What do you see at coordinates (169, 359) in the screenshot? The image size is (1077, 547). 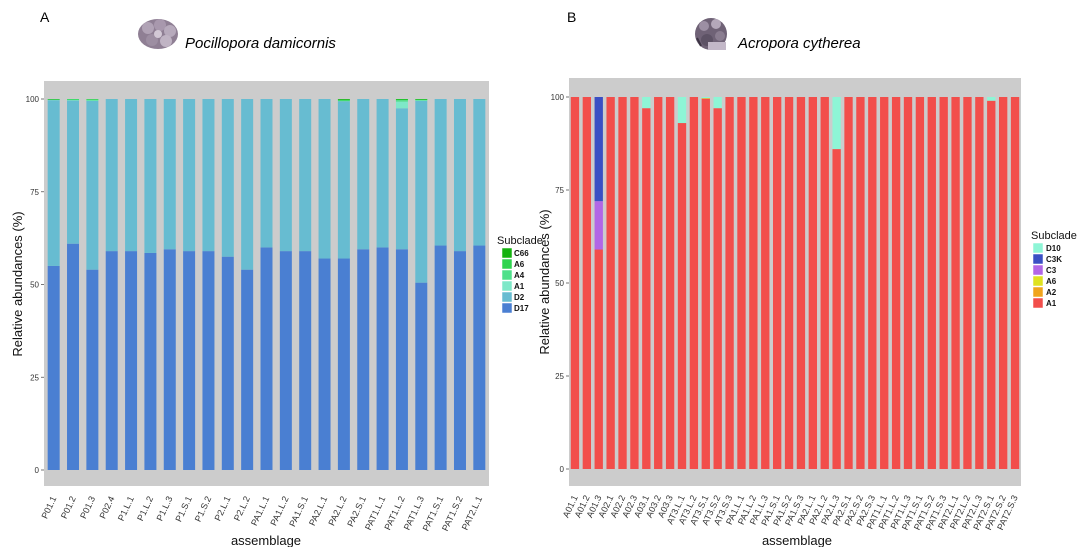 I see `bar-P1.L.3-D17` at bounding box center [169, 359].